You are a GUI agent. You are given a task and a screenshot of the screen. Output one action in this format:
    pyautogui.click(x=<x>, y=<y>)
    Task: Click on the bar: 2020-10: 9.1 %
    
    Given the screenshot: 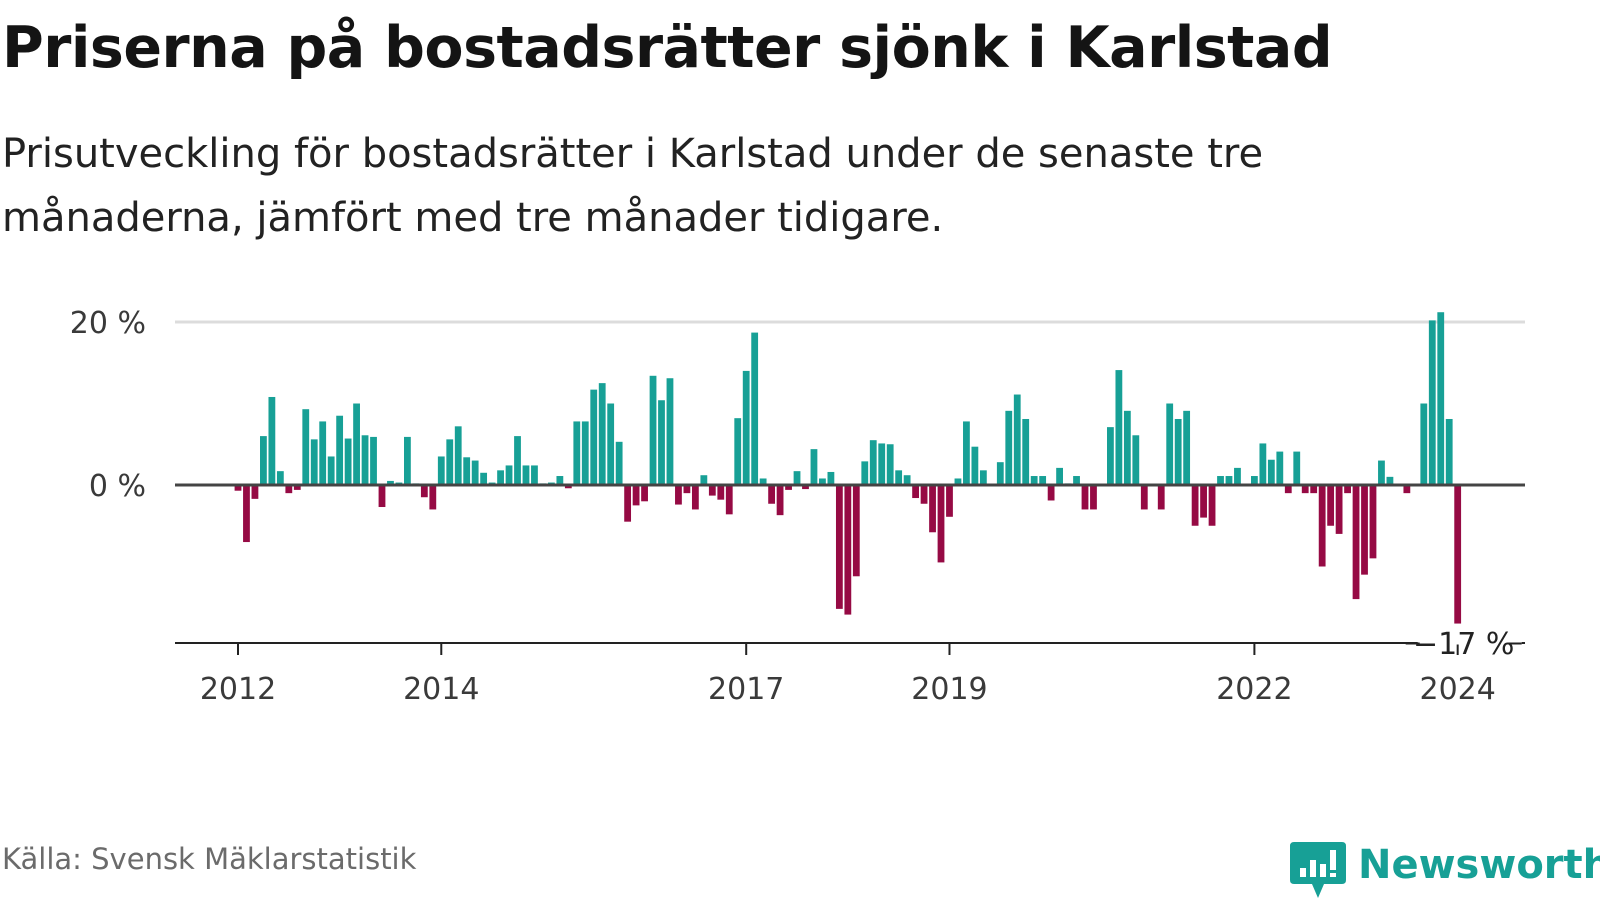 What is the action you would take?
    pyautogui.click(x=1127, y=447)
    